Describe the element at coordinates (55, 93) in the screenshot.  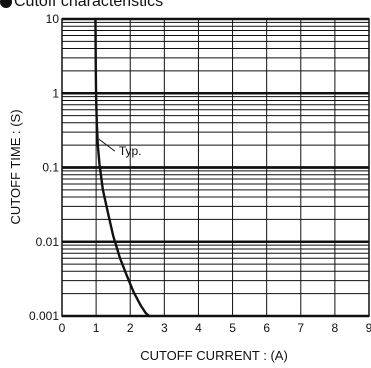
I see `y-tick-label: 1` at that location.